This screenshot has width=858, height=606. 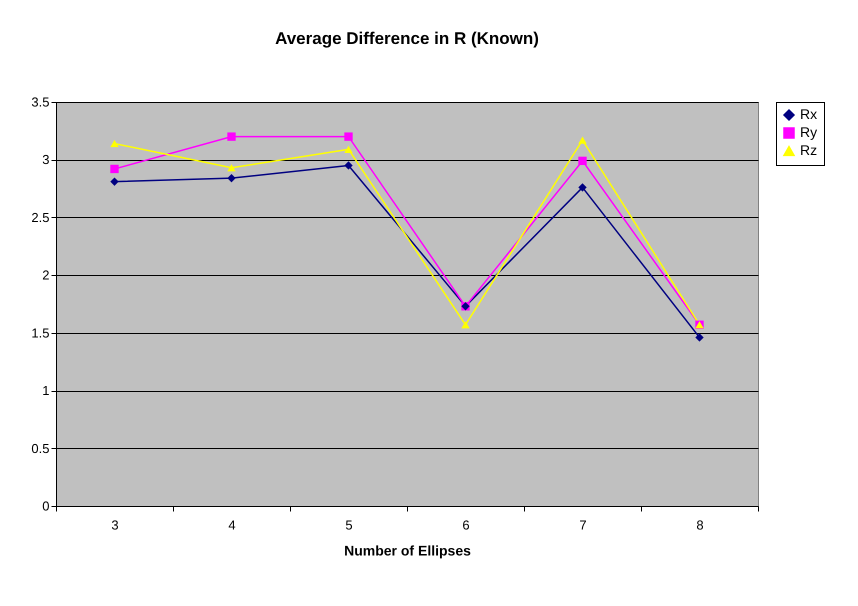 I want to click on legend-label: Rz, so click(x=809, y=150).